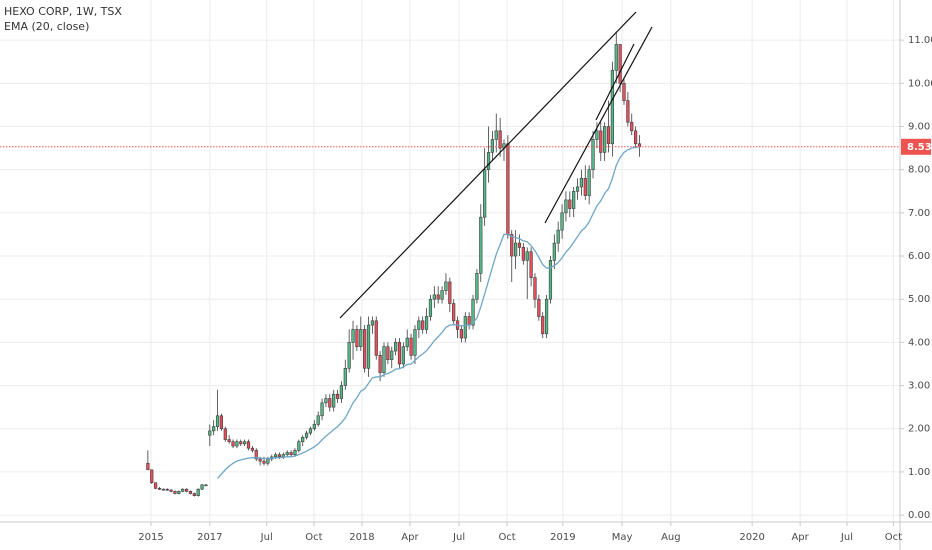  Describe the element at coordinates (920, 40) in the screenshot. I see `y-tick-label: 11.00` at that location.